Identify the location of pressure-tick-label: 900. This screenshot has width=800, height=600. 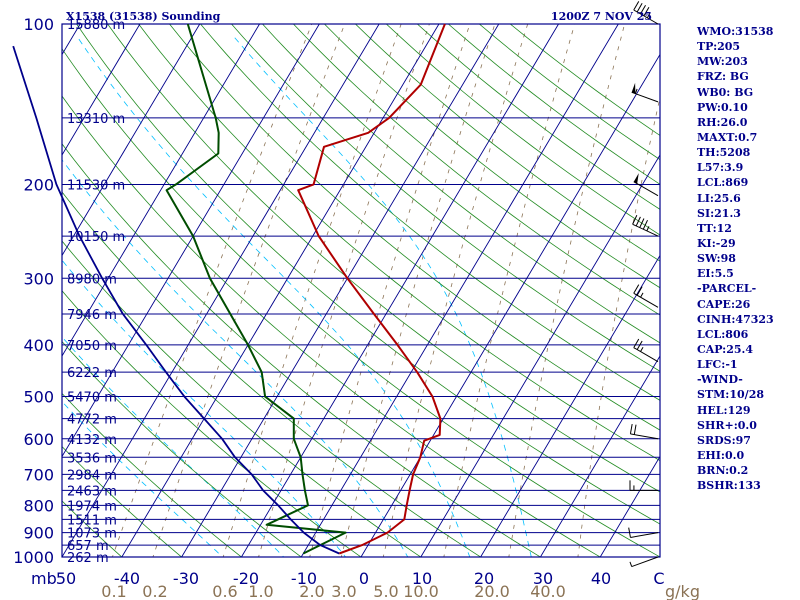
(38, 533).